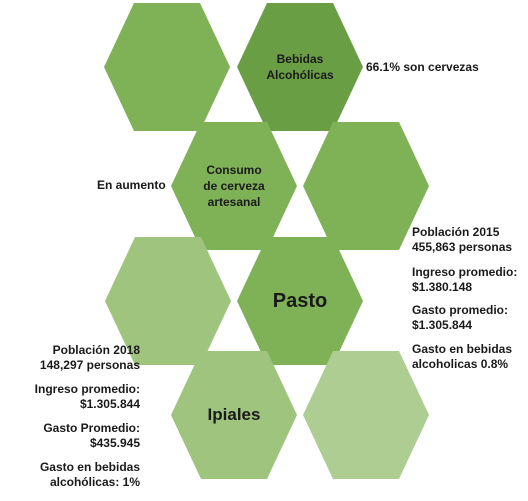 The image size is (528, 501). I want to click on hex-top-left, so click(167, 67).